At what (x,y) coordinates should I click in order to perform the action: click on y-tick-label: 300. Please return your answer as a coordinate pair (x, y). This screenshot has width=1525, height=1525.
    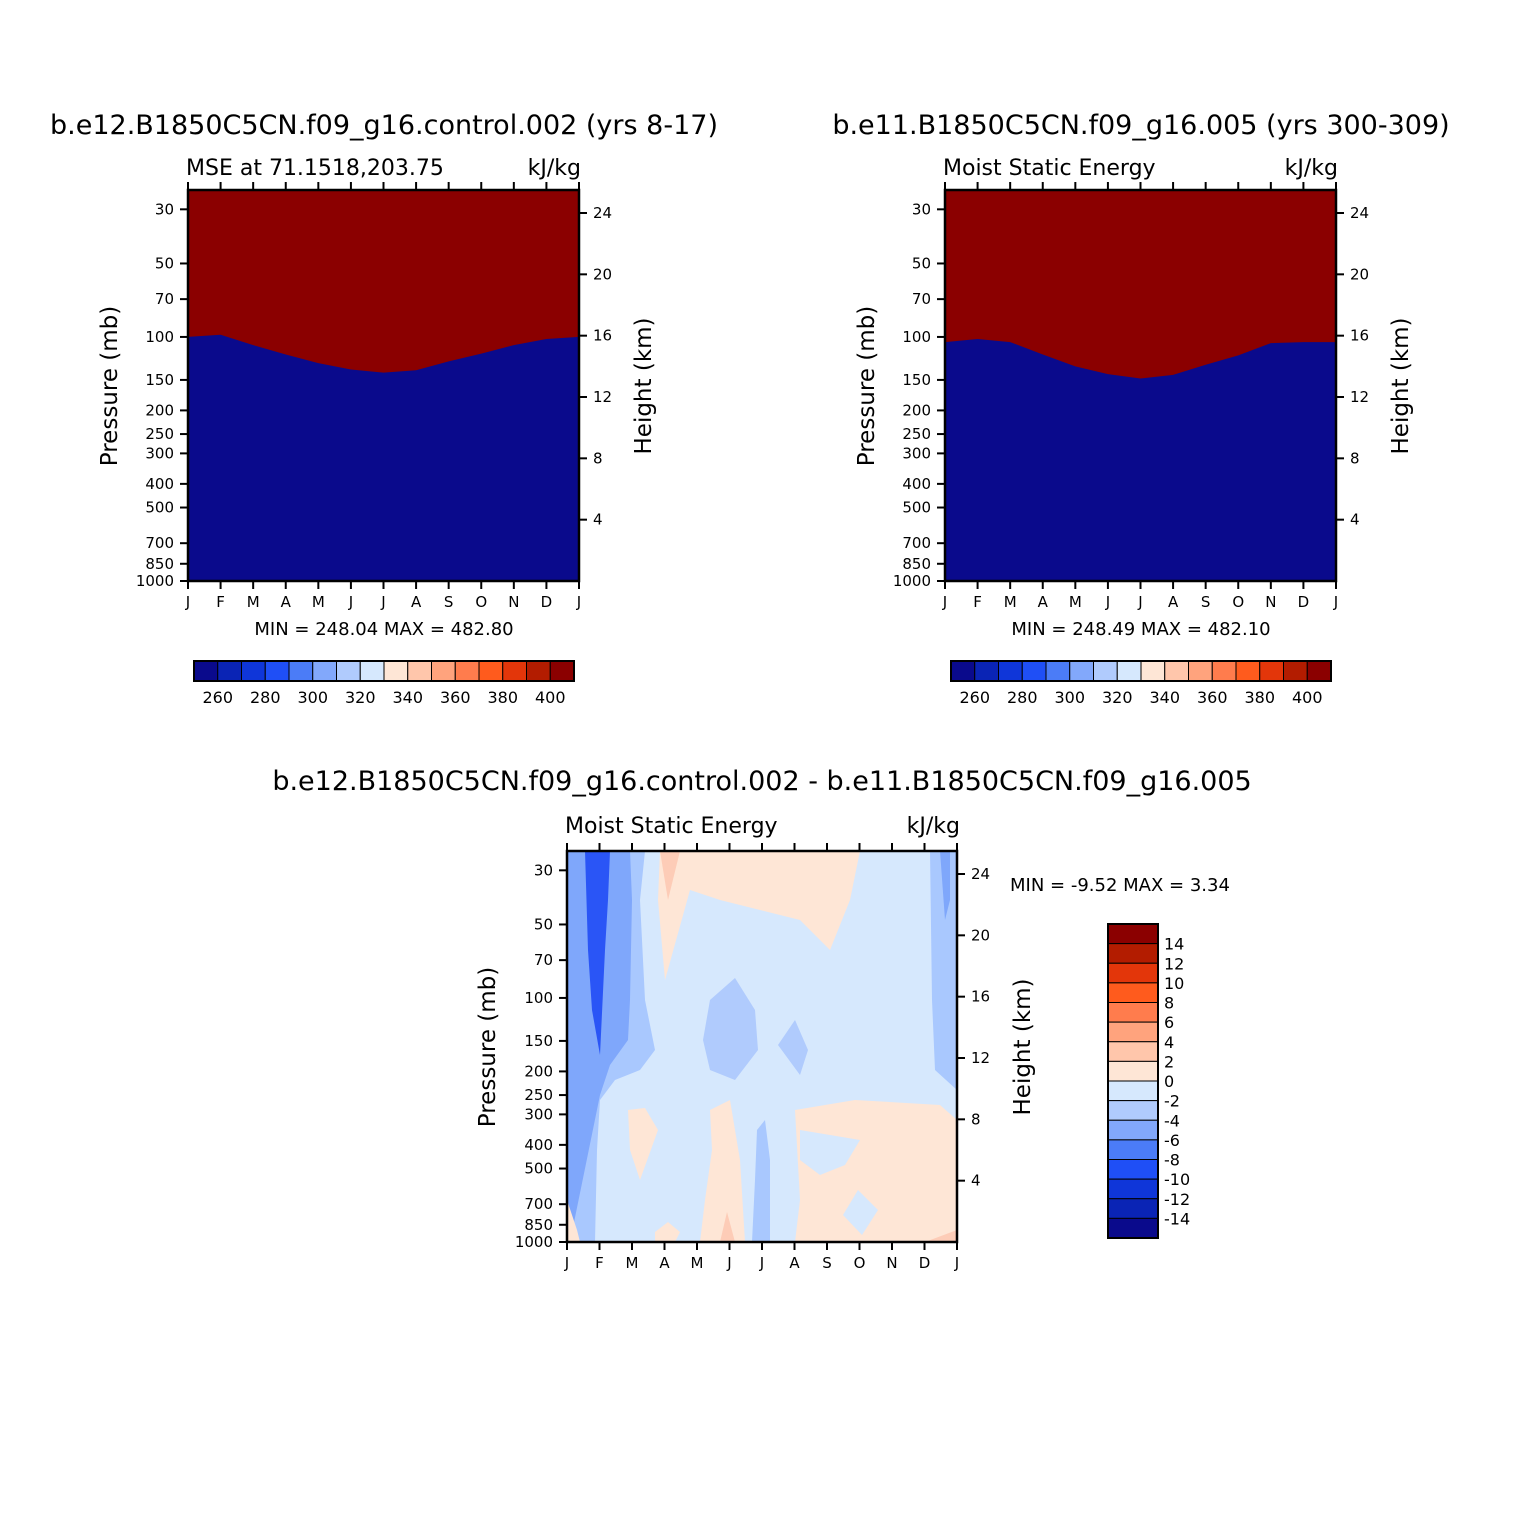
    Looking at the image, I should click on (916, 453).